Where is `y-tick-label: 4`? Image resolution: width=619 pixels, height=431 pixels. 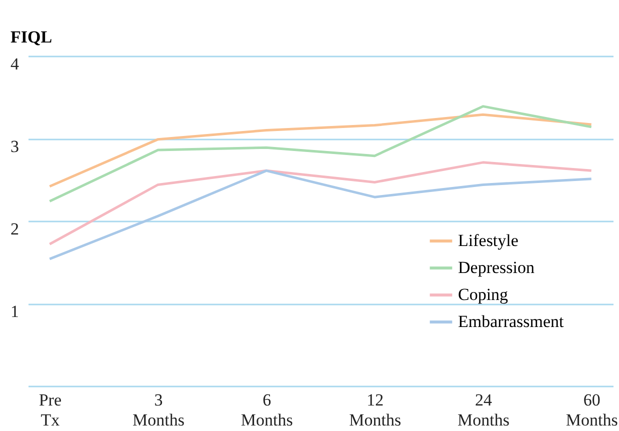
y-tick-label: 4 is located at coordinates (15, 64).